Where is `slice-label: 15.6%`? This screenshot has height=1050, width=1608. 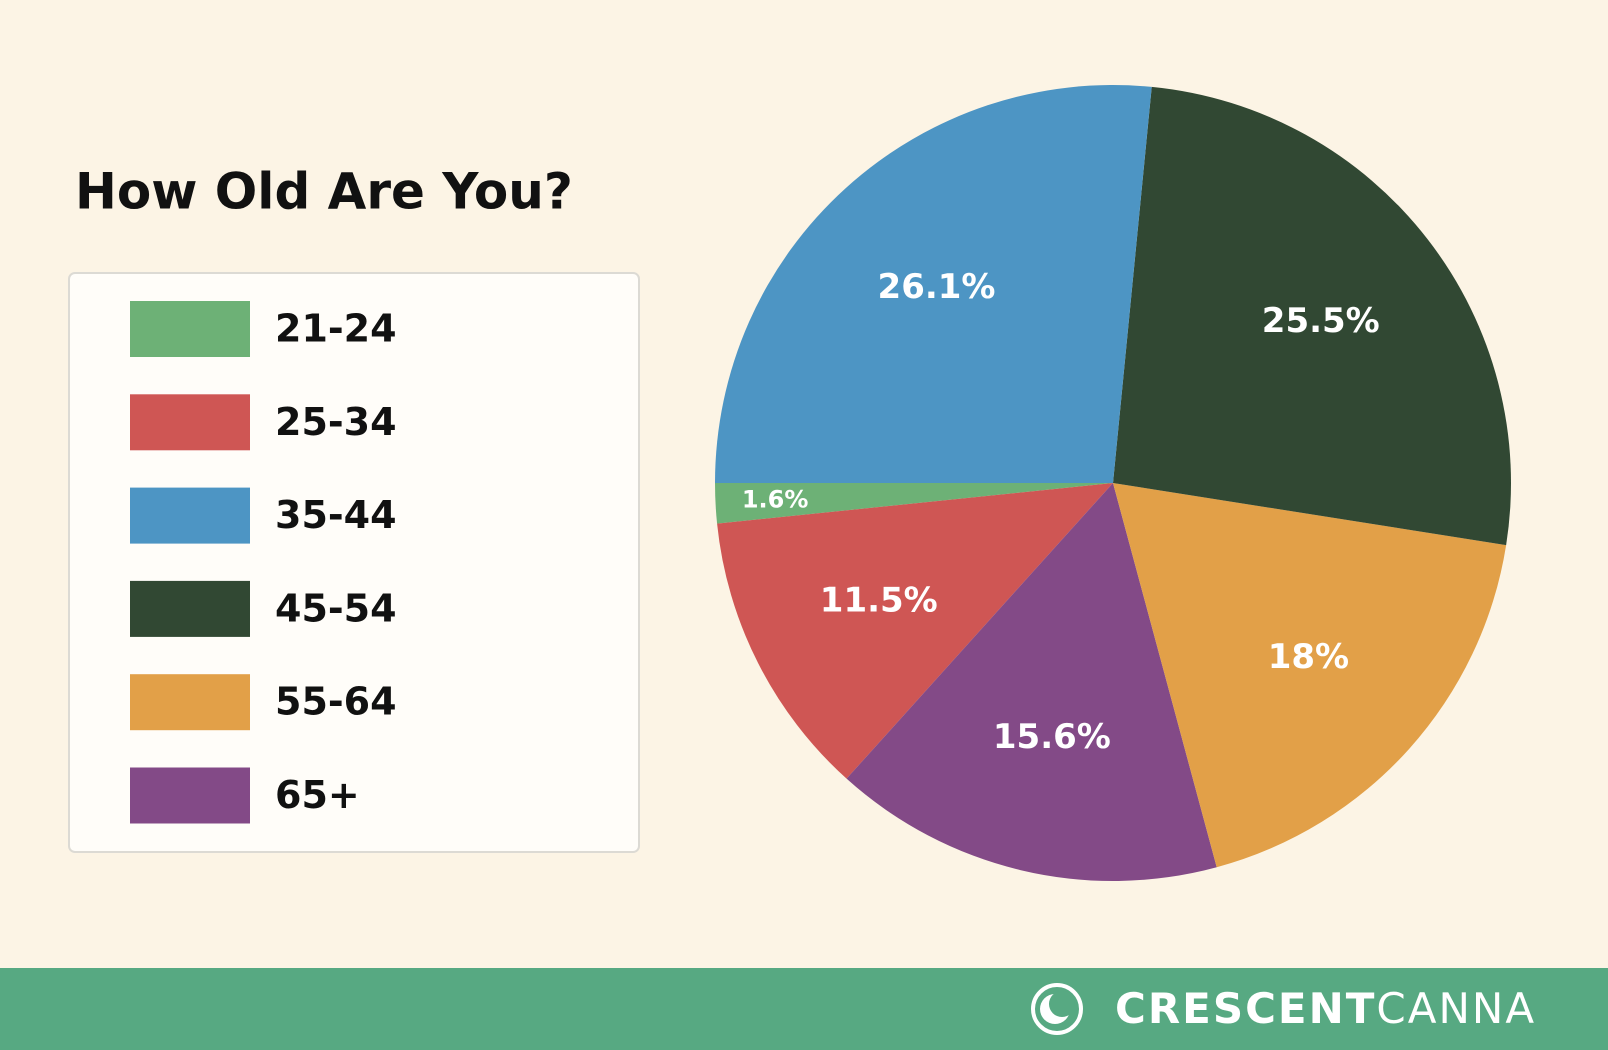 slice-label: 15.6% is located at coordinates (1052, 737).